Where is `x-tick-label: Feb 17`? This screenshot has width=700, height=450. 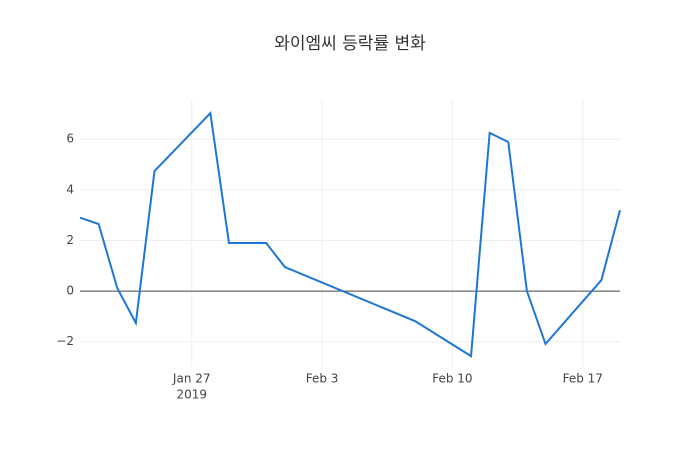
x-tick-label: Feb 17 is located at coordinates (583, 379).